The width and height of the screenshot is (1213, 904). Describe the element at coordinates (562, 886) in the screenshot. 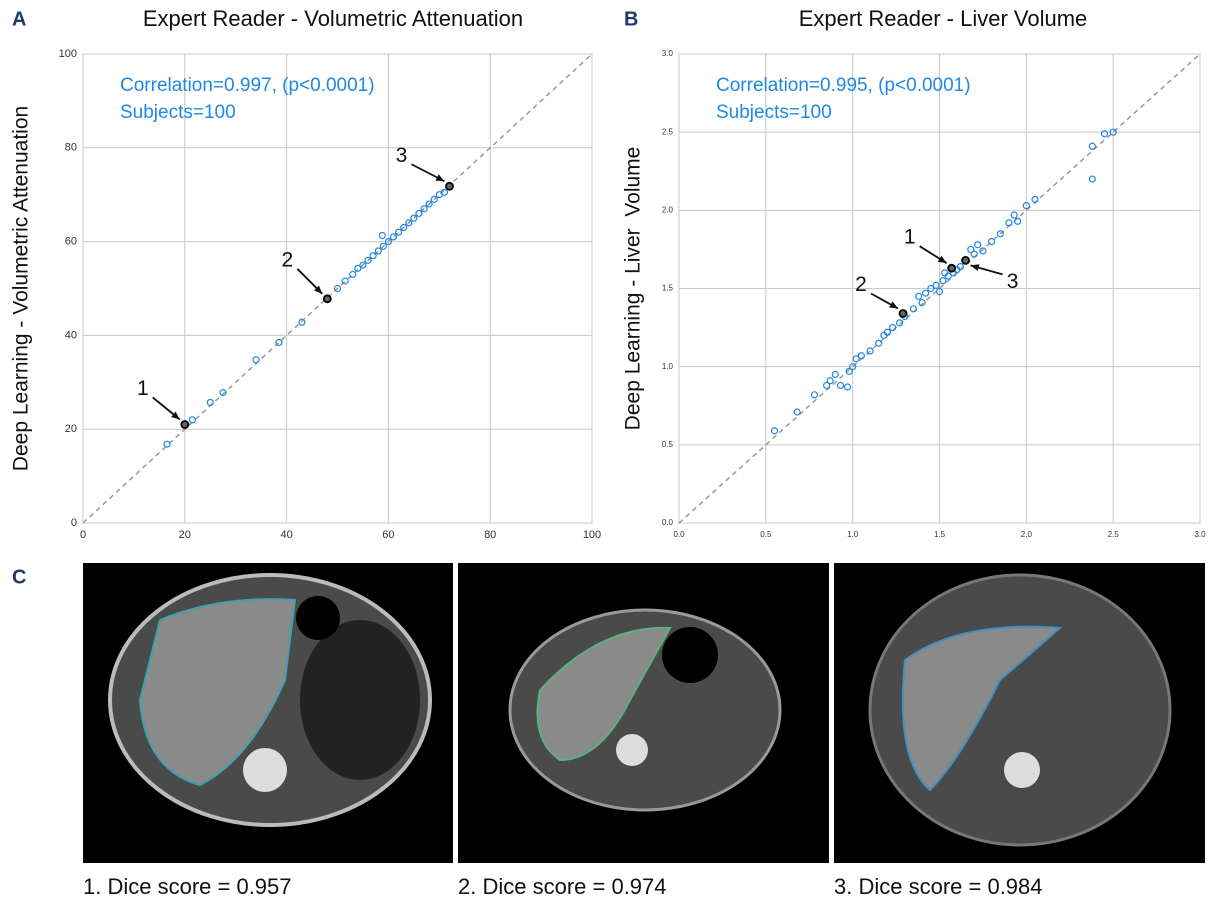

I see `caption: 2. Dice score = 0.974` at that location.